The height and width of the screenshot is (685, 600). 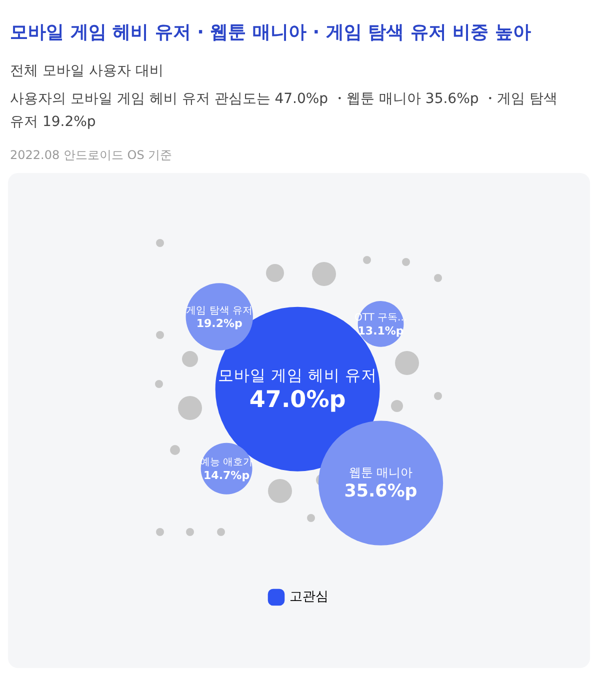 What do you see at coordinates (284, 111) in the screenshot?
I see `text: 사용자의 모바일 게임 헤비 유저 관심도는 47.0%p ・웹툰 매니아 35.6%p ・게임 탐색 유저 19.2%p` at bounding box center [284, 111].